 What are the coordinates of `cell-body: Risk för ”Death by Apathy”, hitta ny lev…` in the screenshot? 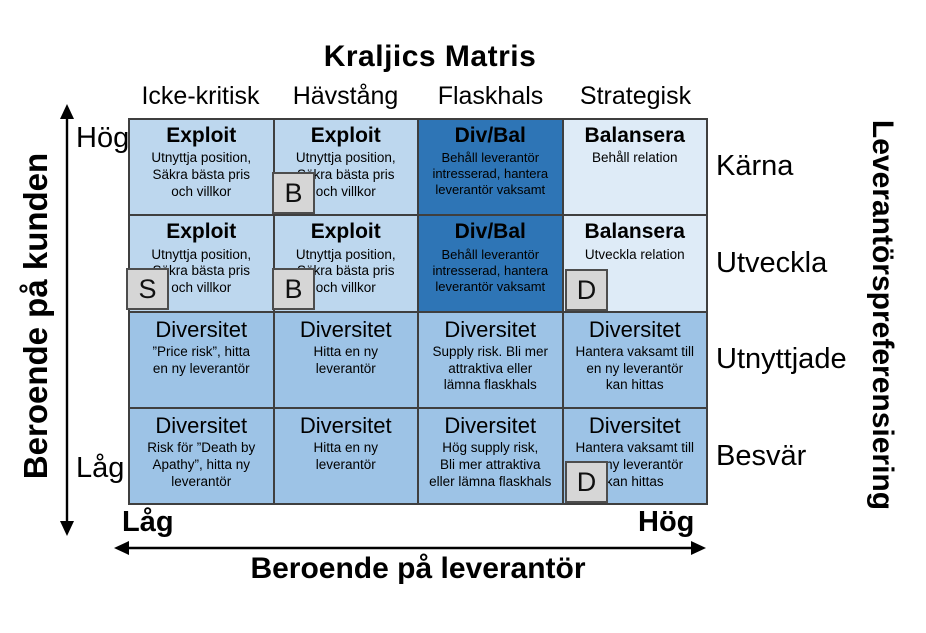 It's located at (201, 464).